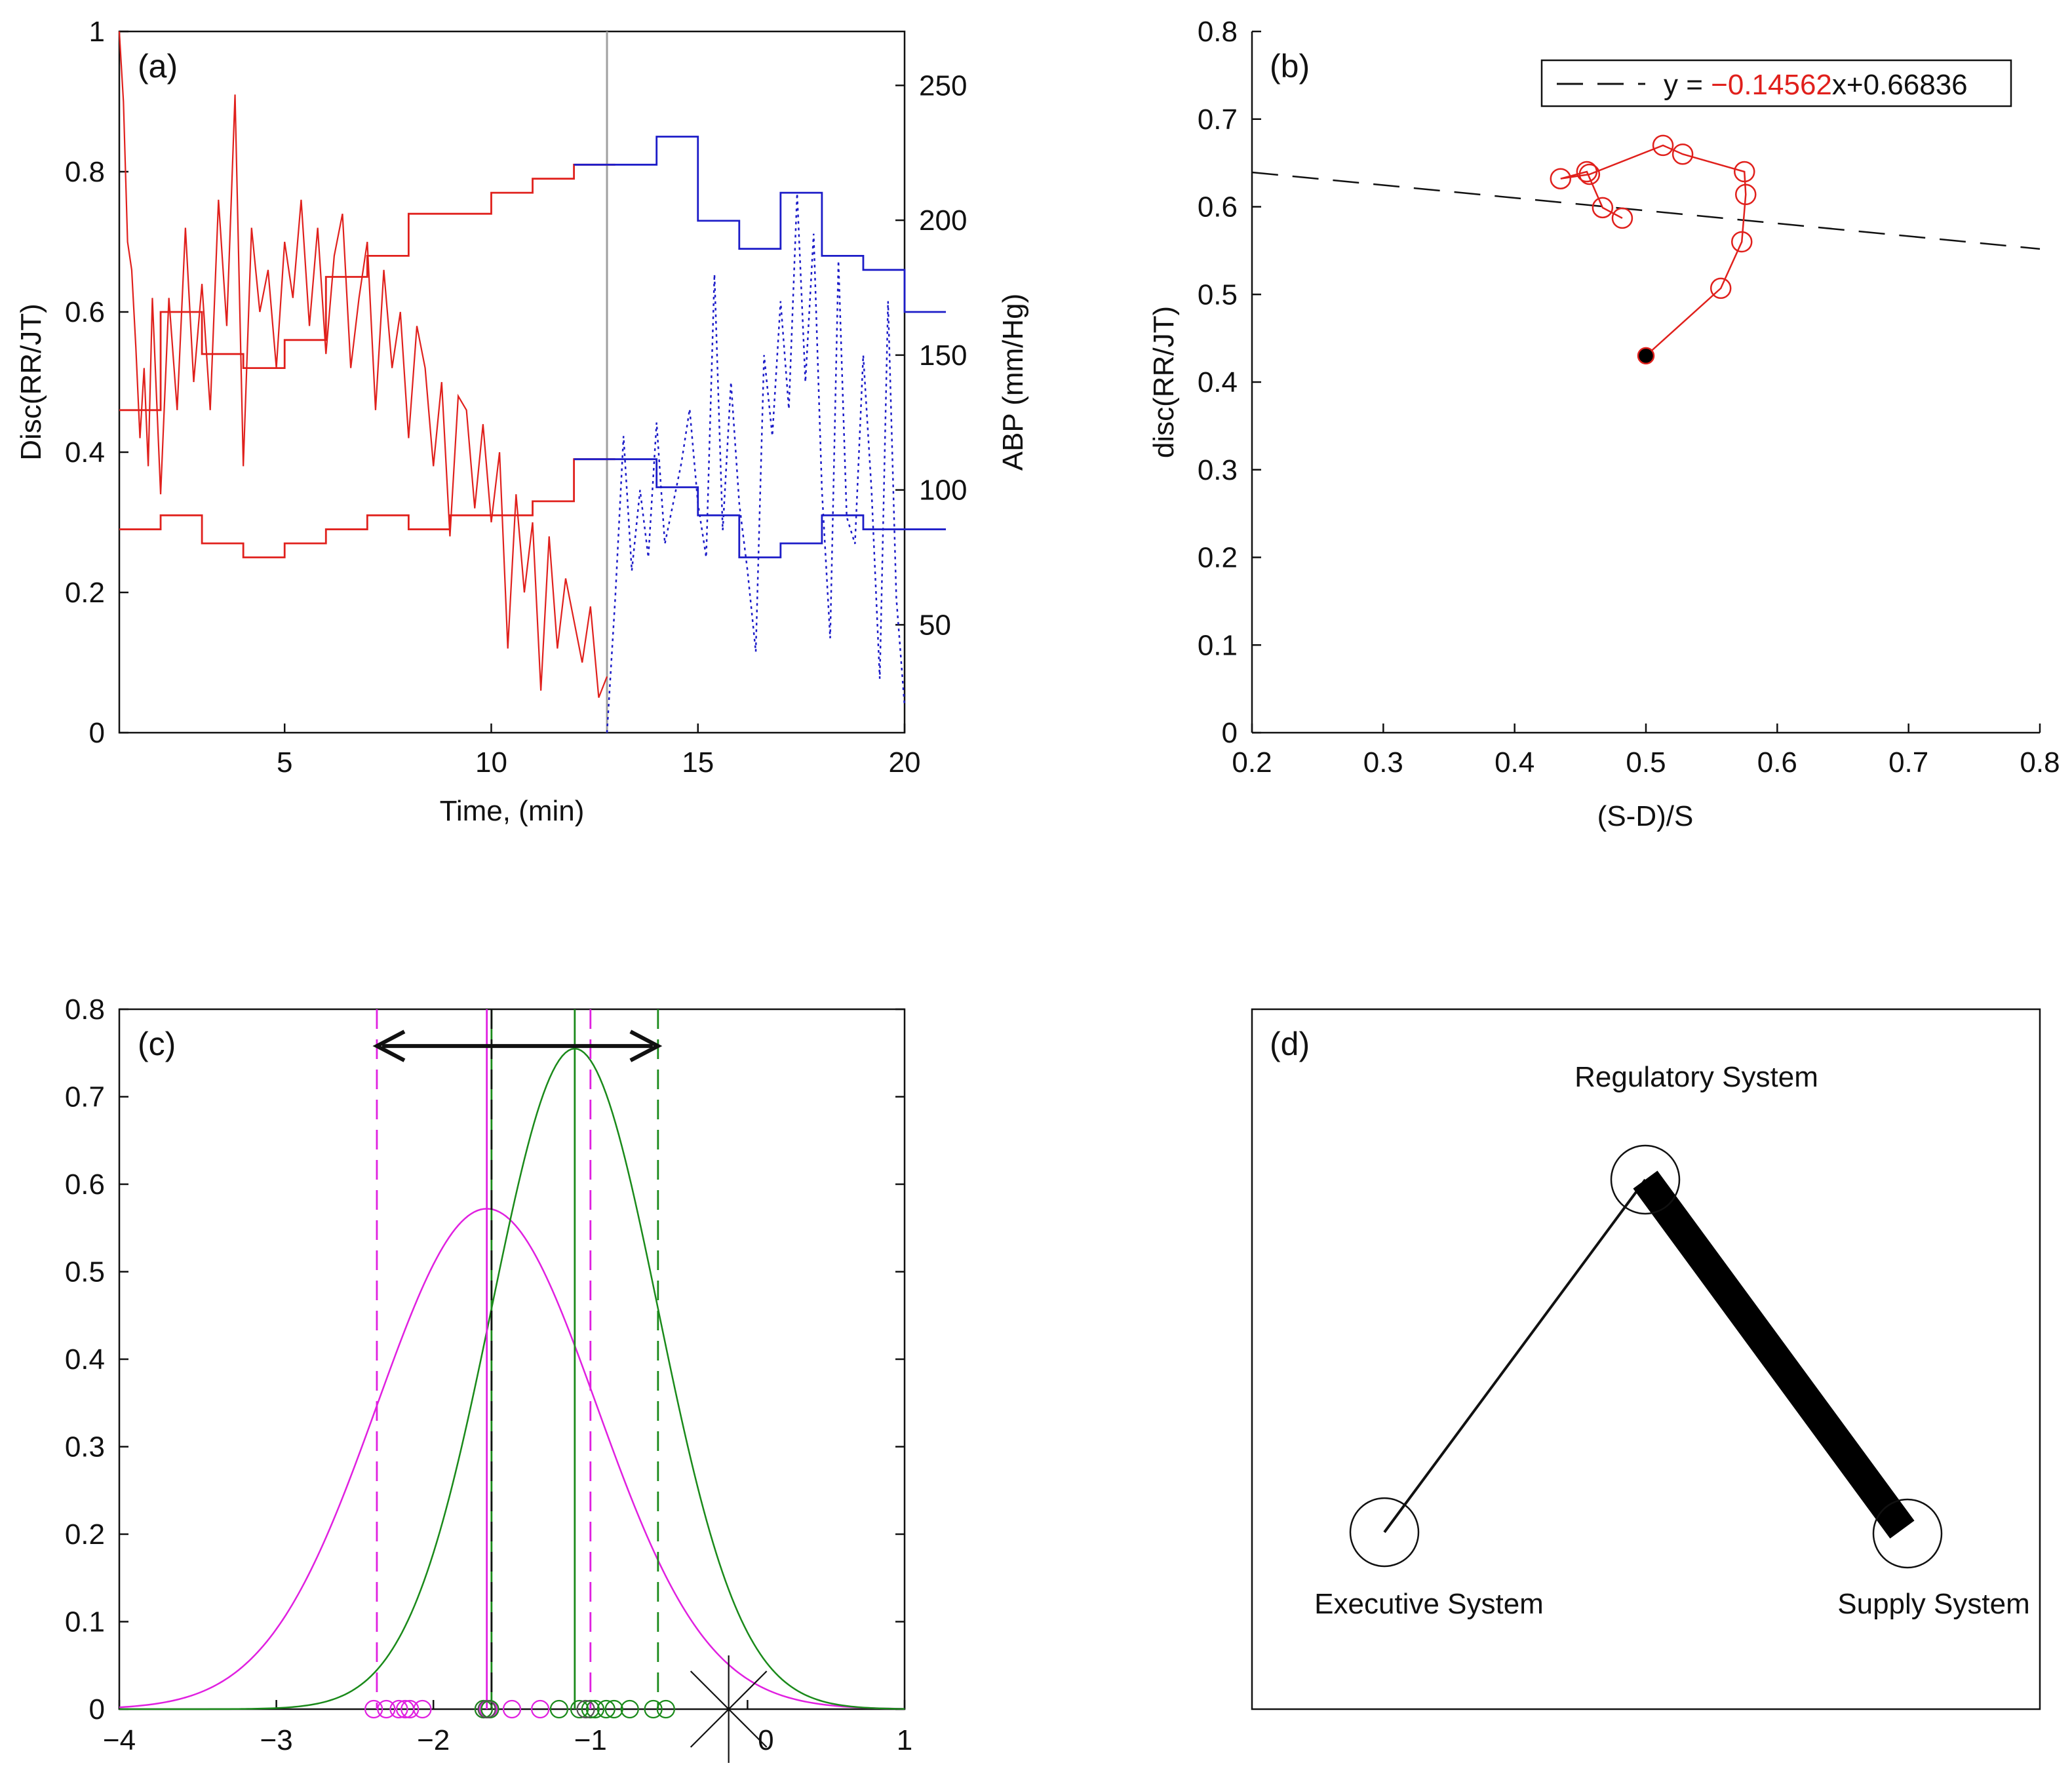  What do you see at coordinates (760, 224) in the screenshot?
I see `a-series-upper-blue` at bounding box center [760, 224].